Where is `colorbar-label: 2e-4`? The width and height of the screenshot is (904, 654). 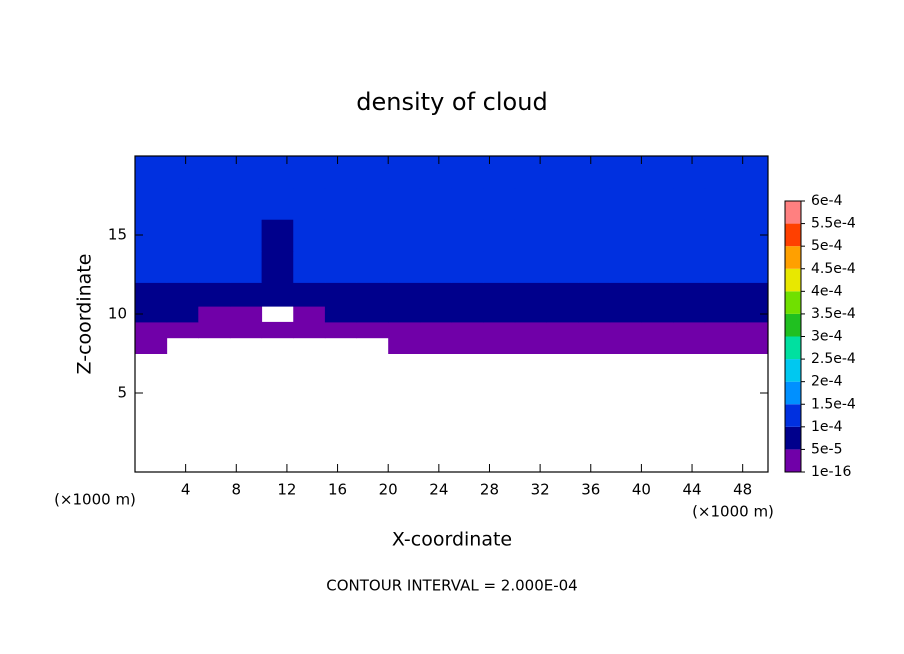
colorbar-label: 2e-4 is located at coordinates (827, 382).